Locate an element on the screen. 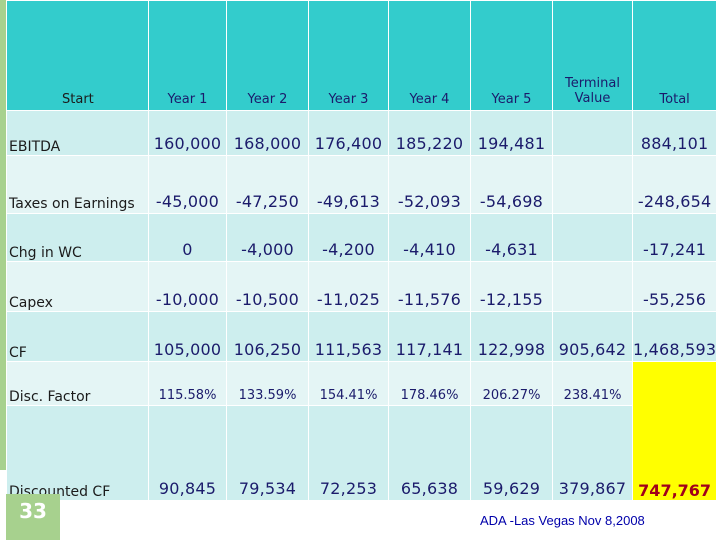 This screenshot has height=540, width=720. cell-year-2: 133.59% is located at coordinates (267, 383).